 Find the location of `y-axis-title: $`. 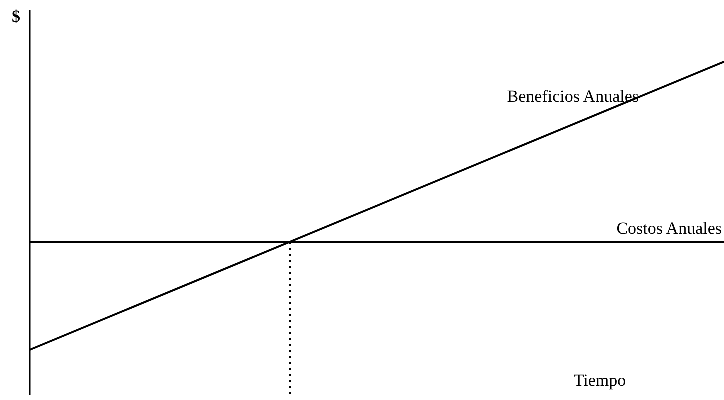

y-axis-title: $ is located at coordinates (16, 16).